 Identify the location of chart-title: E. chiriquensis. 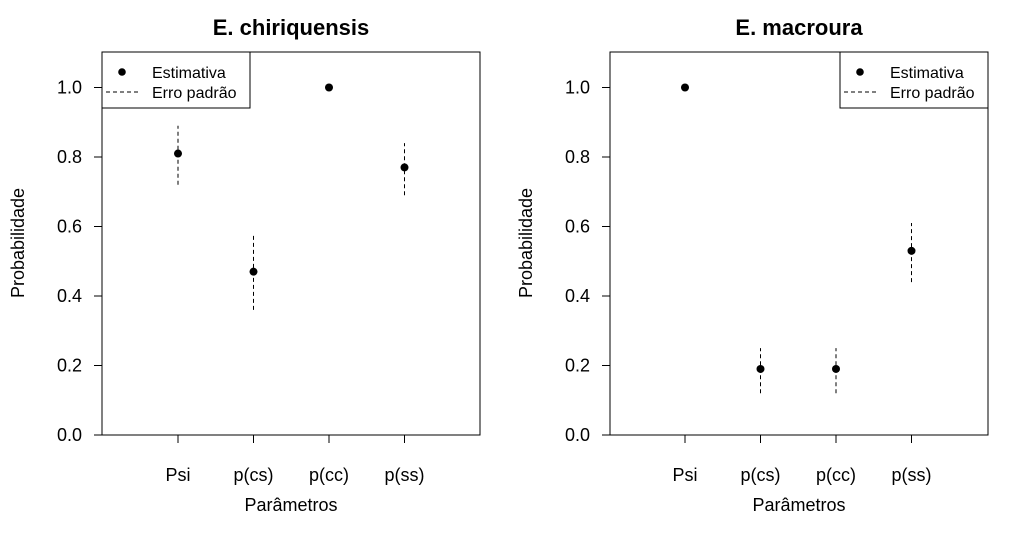
(291, 27).